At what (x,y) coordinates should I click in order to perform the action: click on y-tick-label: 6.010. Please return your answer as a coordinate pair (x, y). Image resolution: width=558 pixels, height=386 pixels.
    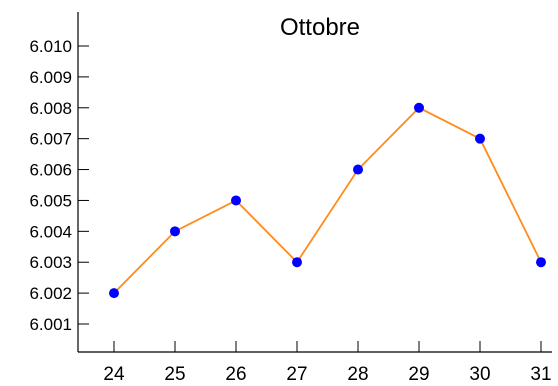
    Looking at the image, I should click on (50, 46).